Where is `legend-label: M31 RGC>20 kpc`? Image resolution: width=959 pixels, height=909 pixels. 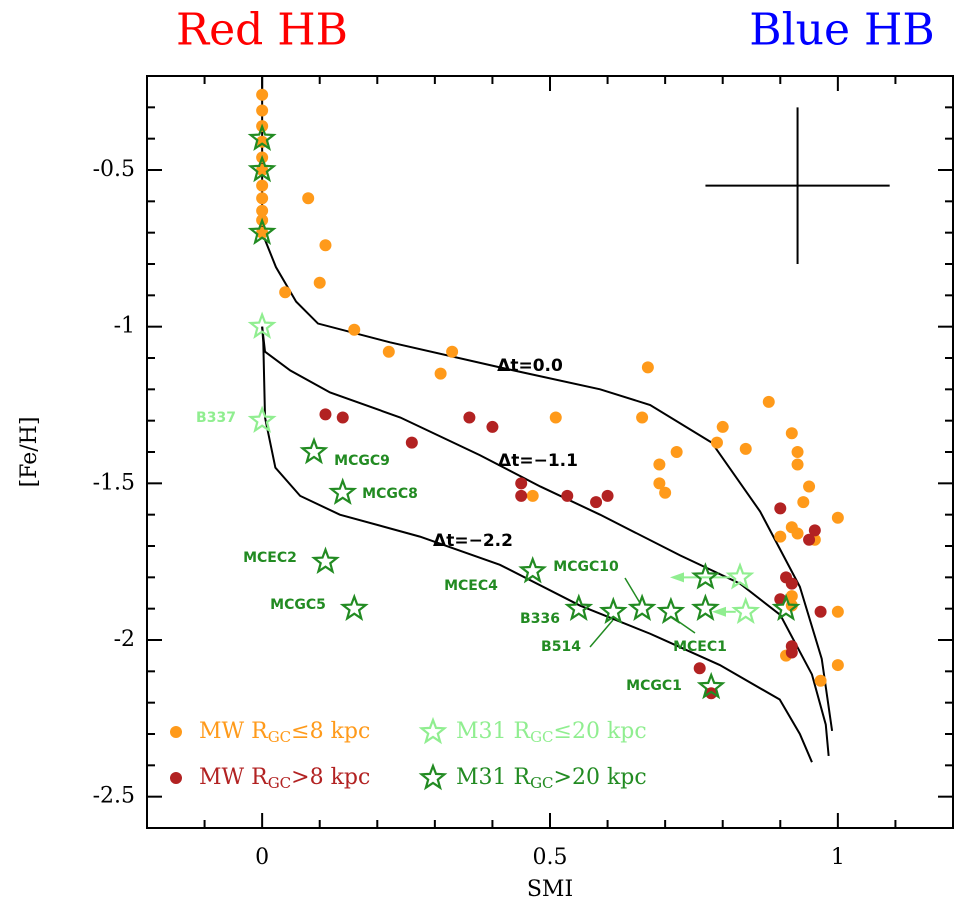 legend-label: M31 RGC>20 kpc is located at coordinates (551, 778).